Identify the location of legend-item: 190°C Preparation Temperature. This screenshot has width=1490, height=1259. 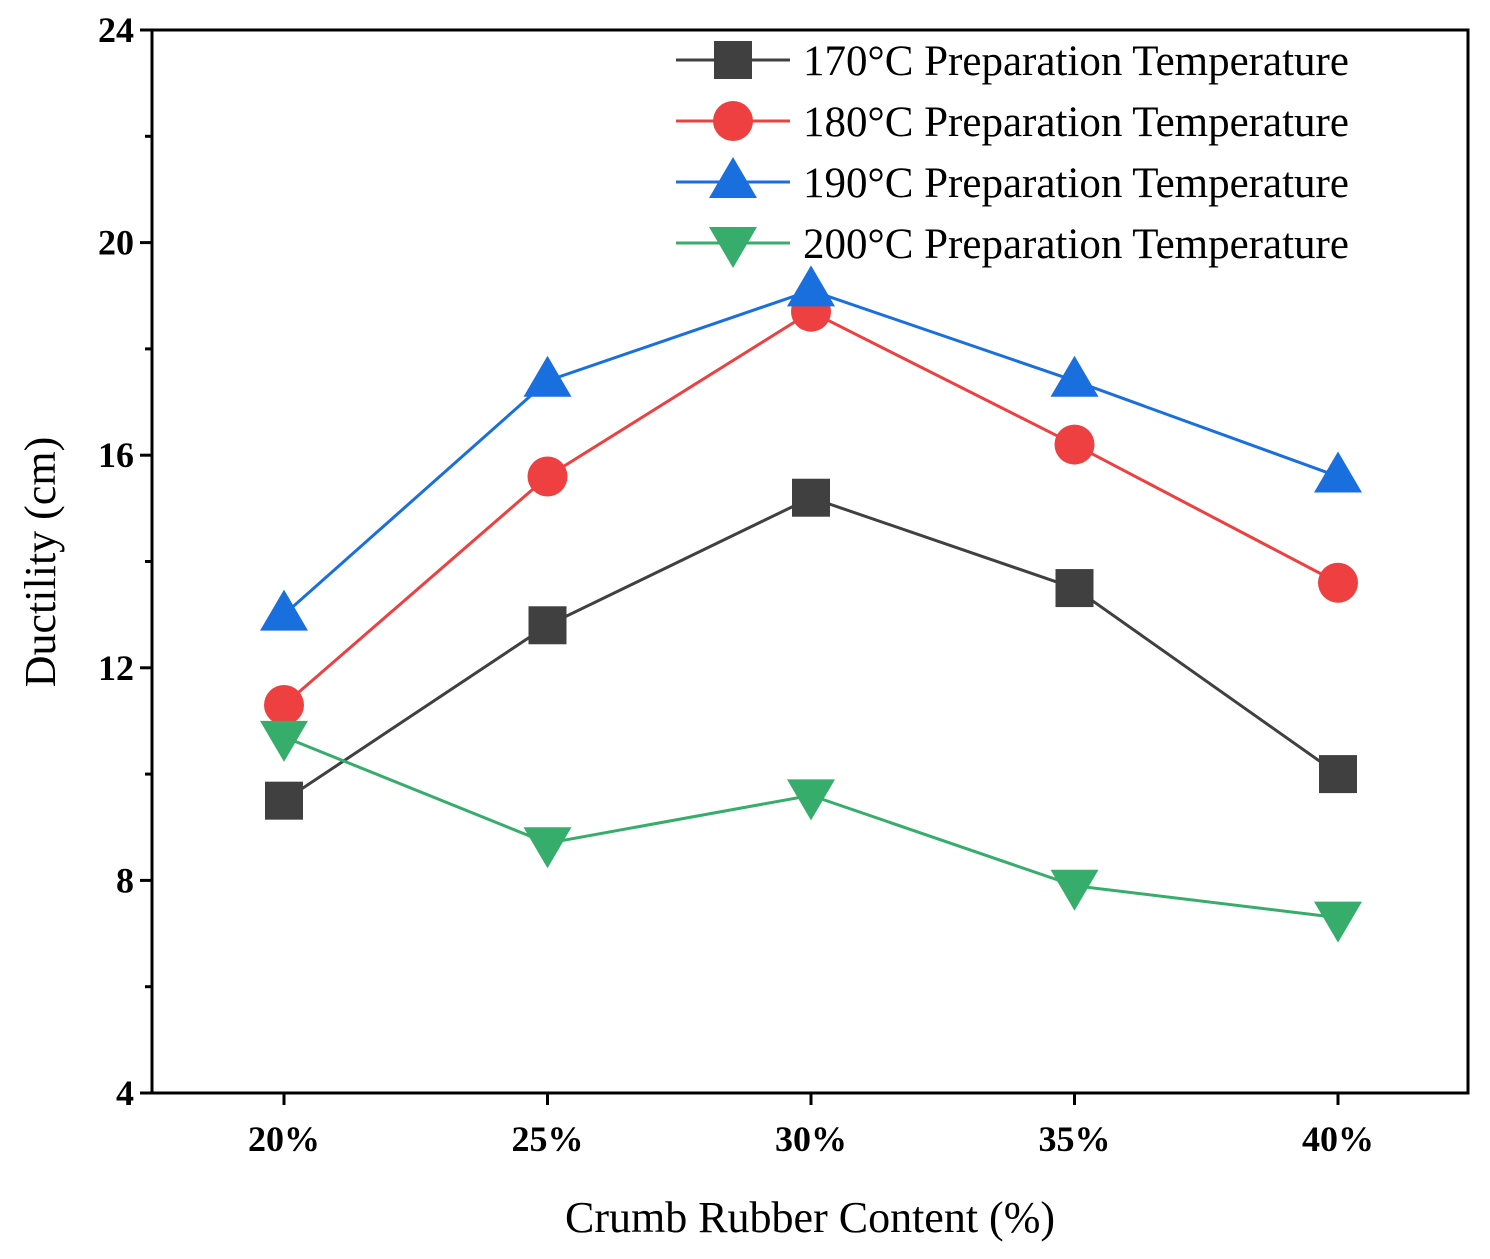
(1012, 182).